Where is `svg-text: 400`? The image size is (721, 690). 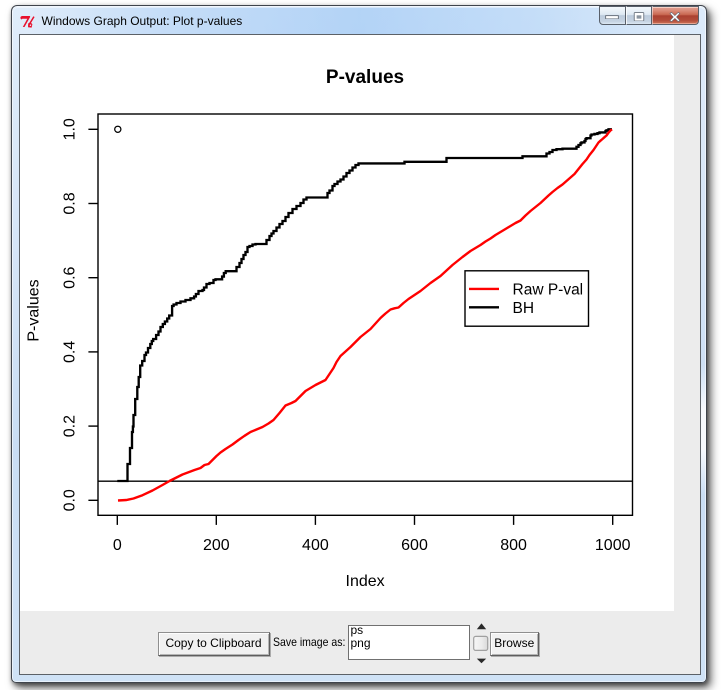 svg-text: 400 is located at coordinates (315, 545).